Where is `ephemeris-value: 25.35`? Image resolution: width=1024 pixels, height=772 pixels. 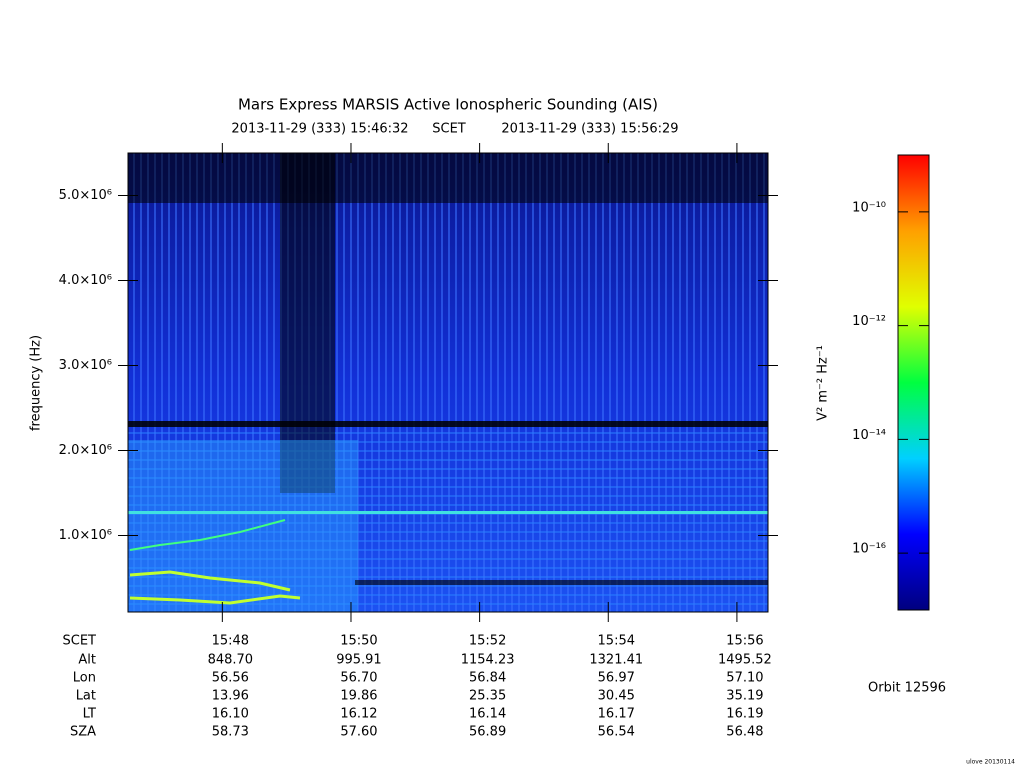 ephemeris-value: 25.35 is located at coordinates (487, 696).